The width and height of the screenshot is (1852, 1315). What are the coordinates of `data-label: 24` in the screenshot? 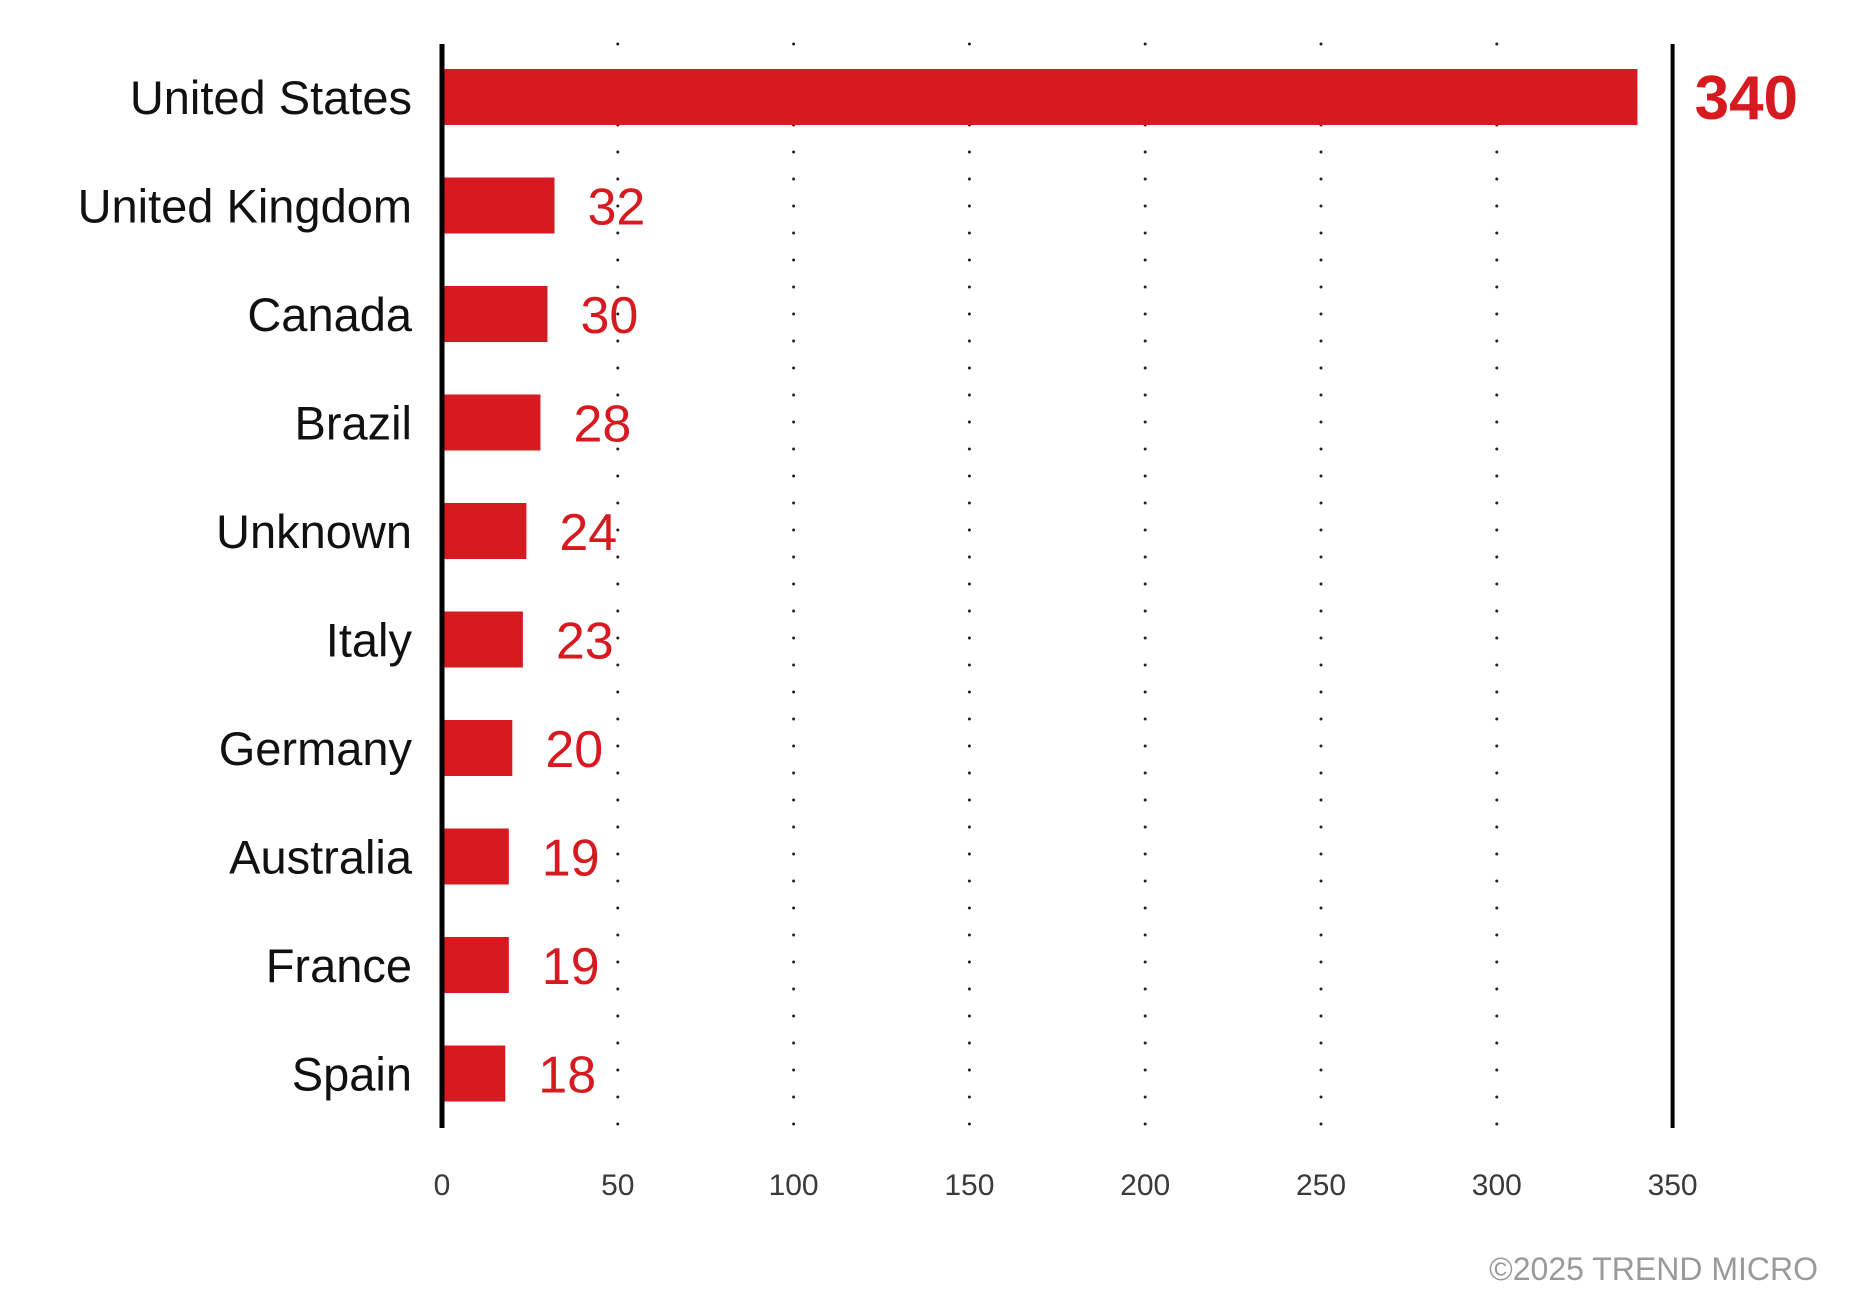 It's located at (588, 533).